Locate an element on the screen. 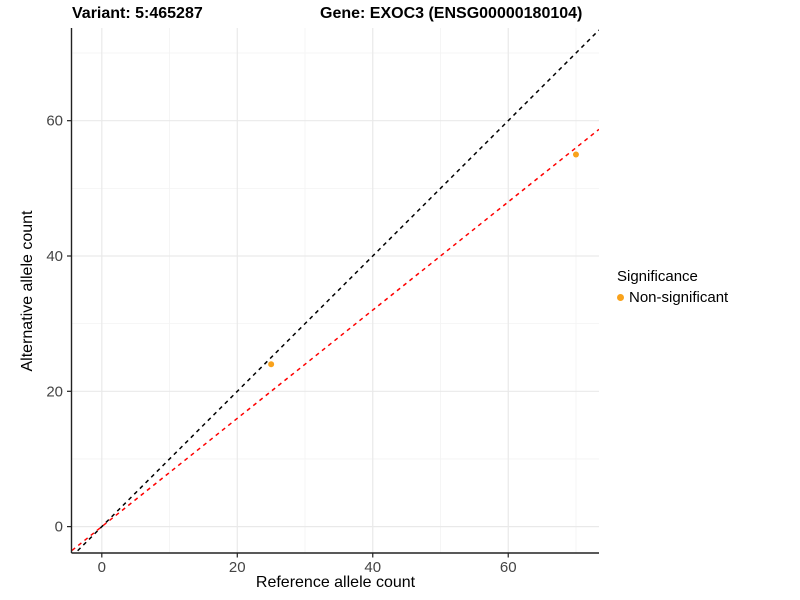 The width and height of the screenshot is (800, 600). legend-item-label: Non-significant is located at coordinates (679, 297).